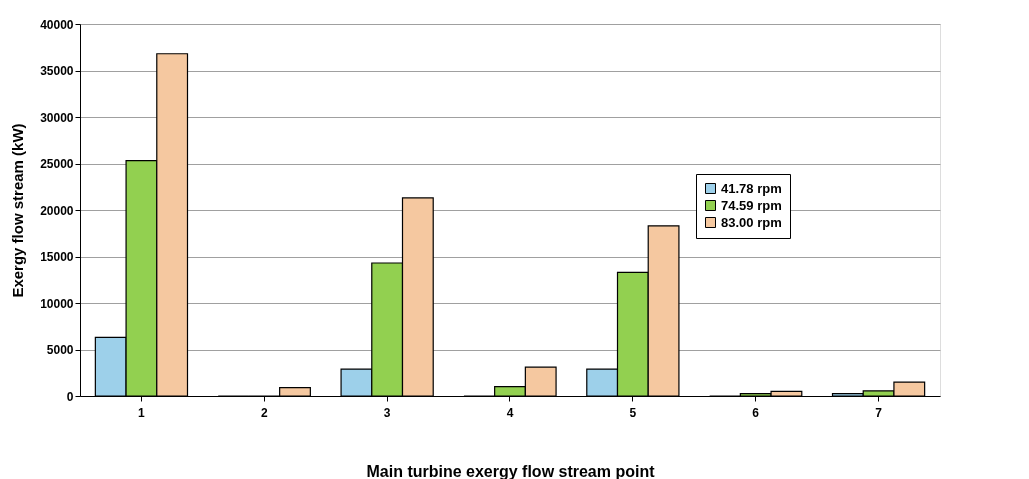 Image resolution: width=1029 pixels, height=479 pixels. What do you see at coordinates (142, 412) in the screenshot?
I see `x-tick-label: 1` at bounding box center [142, 412].